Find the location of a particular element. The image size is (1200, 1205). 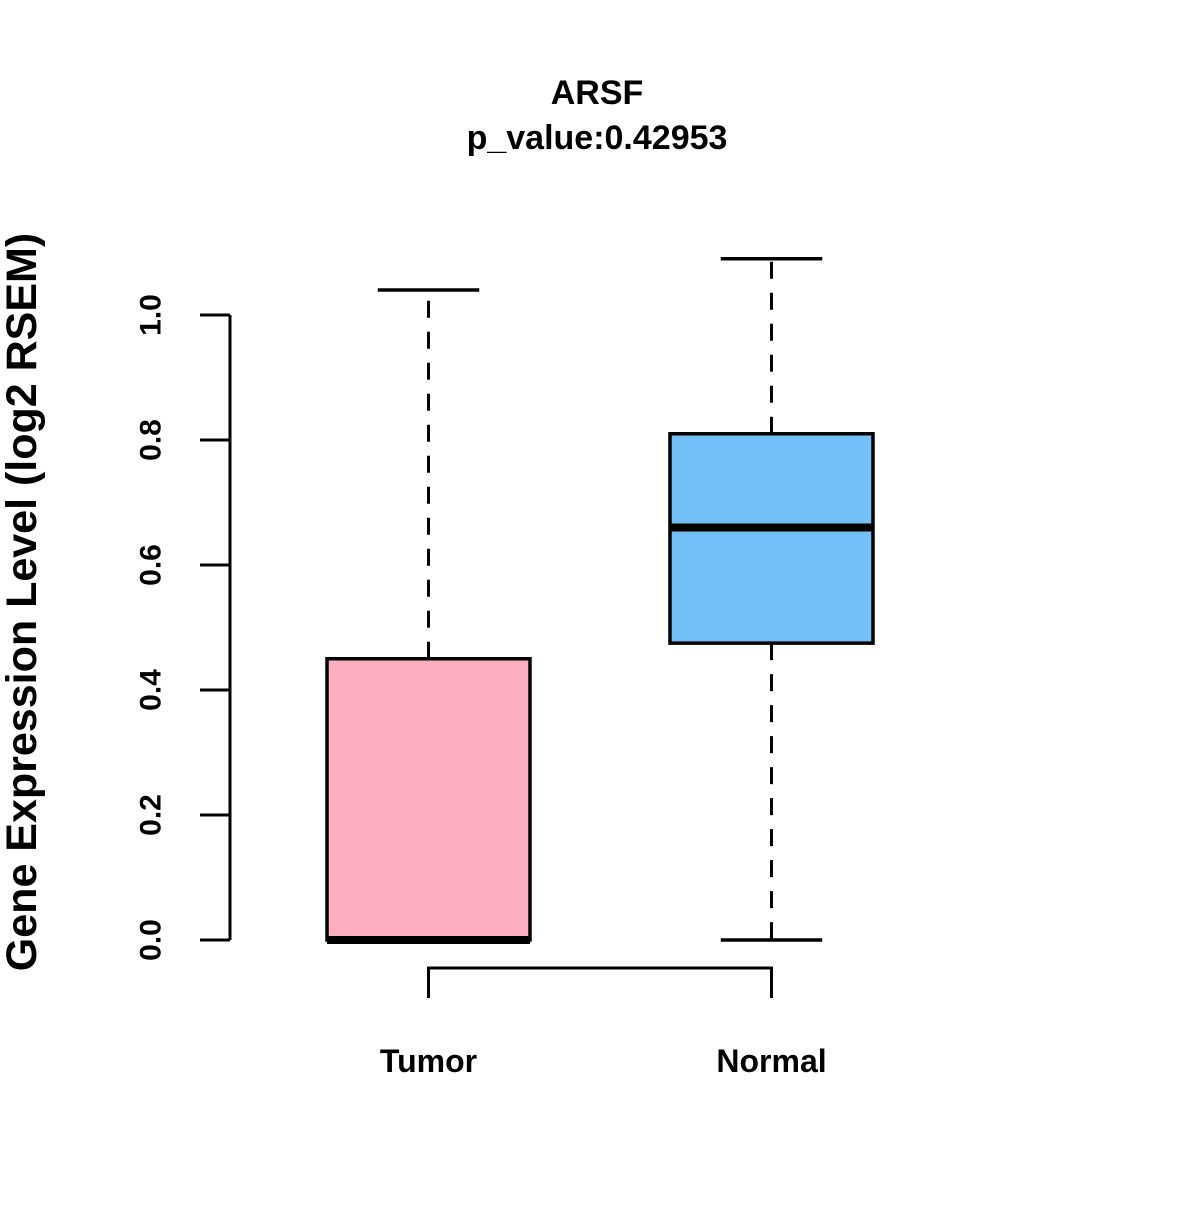

box-normal is located at coordinates (771, 538).